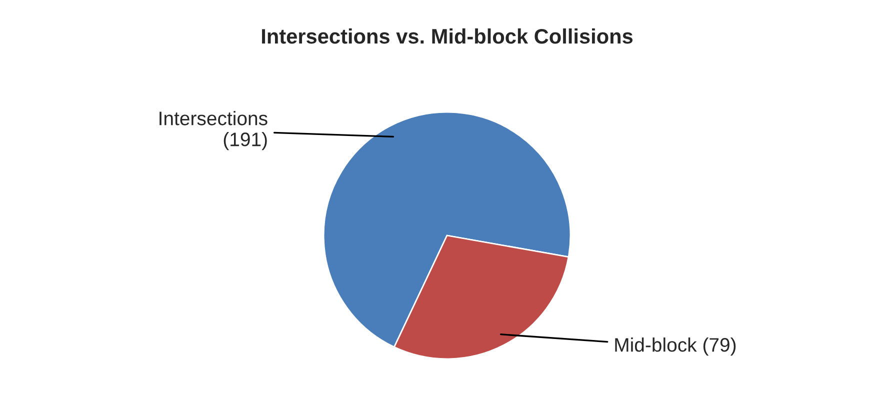  I want to click on slice-label: Intersections, so click(214, 118).